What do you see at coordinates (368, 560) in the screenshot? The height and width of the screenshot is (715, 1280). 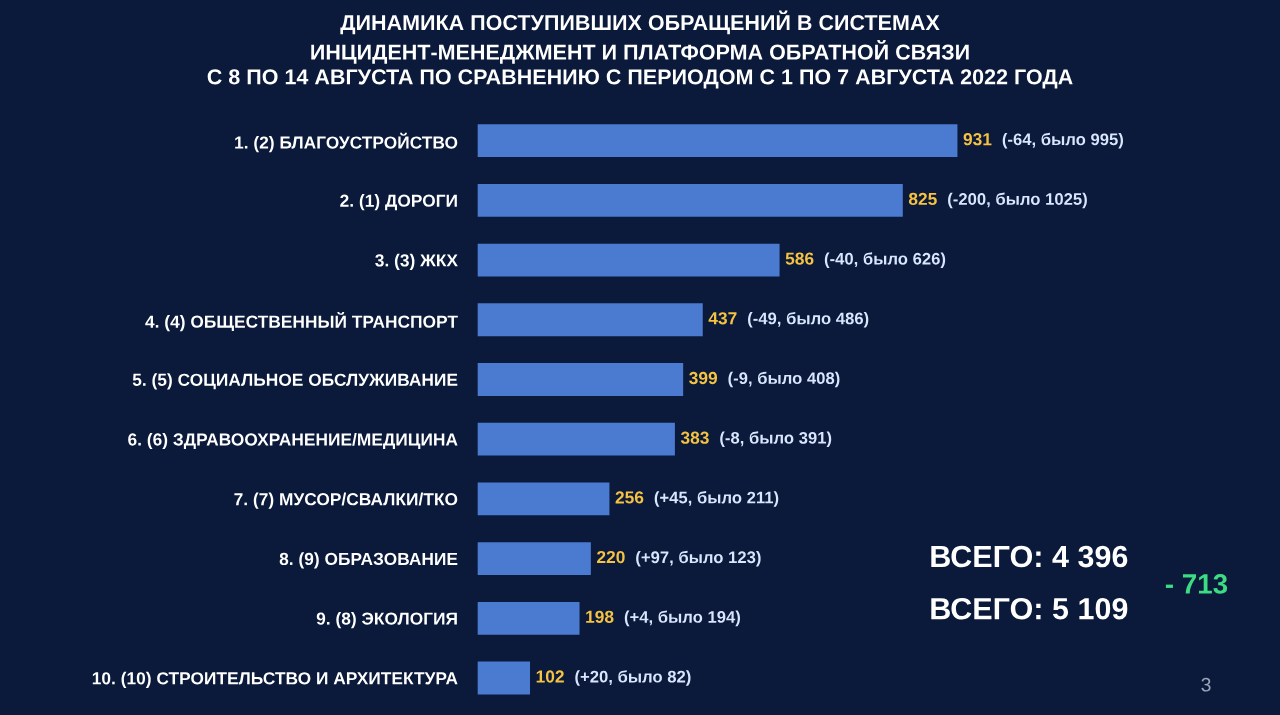 I see `y-tick-label: 8. (9) ОБРАЗОВАНИЕ` at bounding box center [368, 560].